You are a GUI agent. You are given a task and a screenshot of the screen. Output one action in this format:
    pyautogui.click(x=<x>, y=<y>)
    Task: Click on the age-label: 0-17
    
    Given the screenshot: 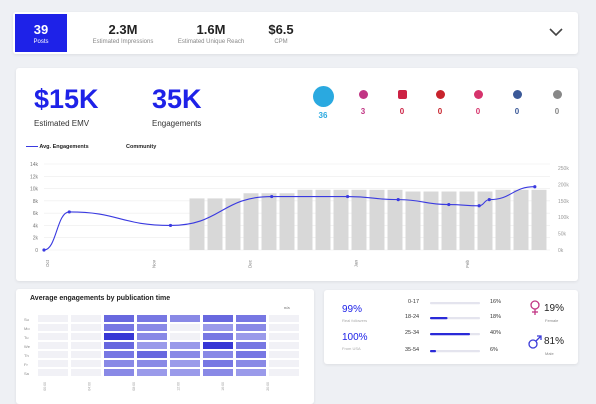 What is the action you would take?
    pyautogui.click(x=414, y=302)
    